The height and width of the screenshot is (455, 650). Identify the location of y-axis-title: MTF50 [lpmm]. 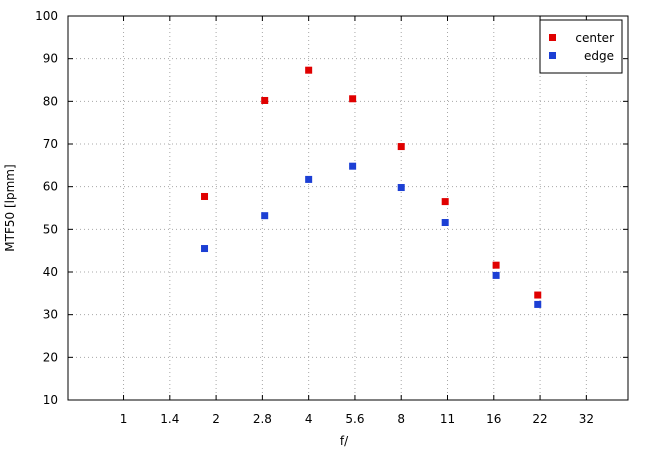
(10, 207).